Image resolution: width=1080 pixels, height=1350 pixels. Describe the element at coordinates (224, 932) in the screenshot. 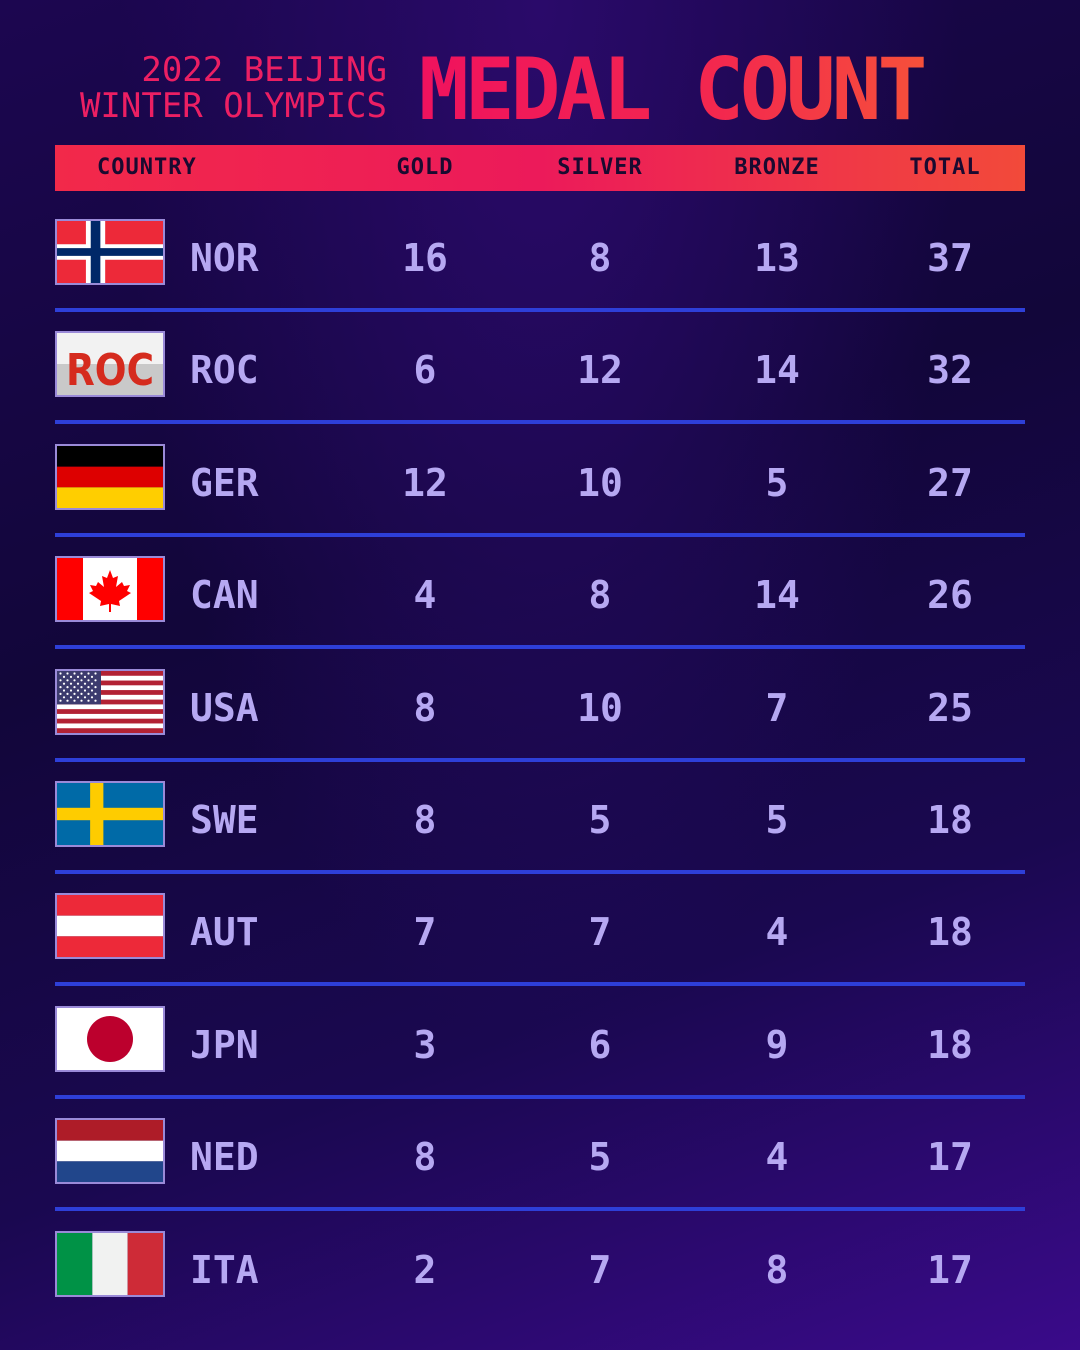

I see `country-code: AUT` at that location.